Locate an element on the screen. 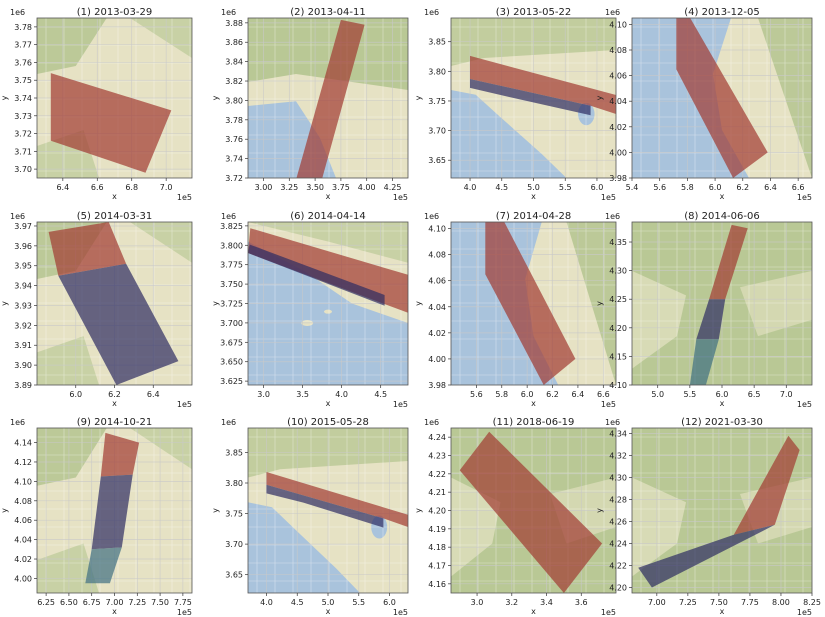  x-tick-label: 4.5 is located at coordinates (297, 602).